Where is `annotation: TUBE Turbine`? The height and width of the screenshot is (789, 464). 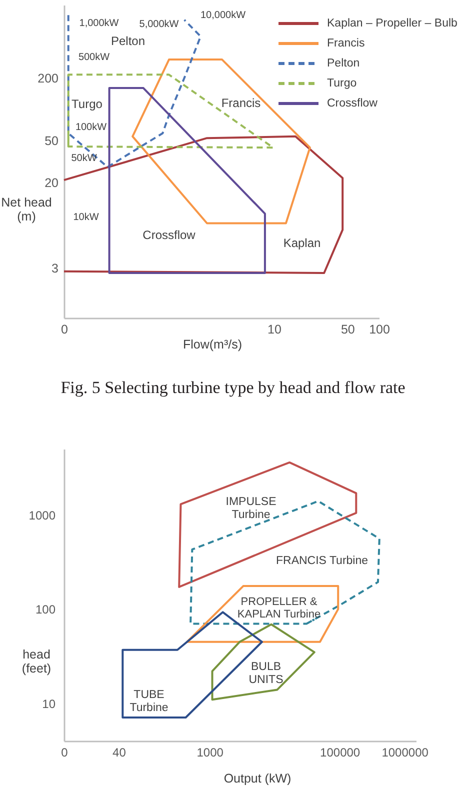 annotation: TUBE Turbine is located at coordinates (149, 701).